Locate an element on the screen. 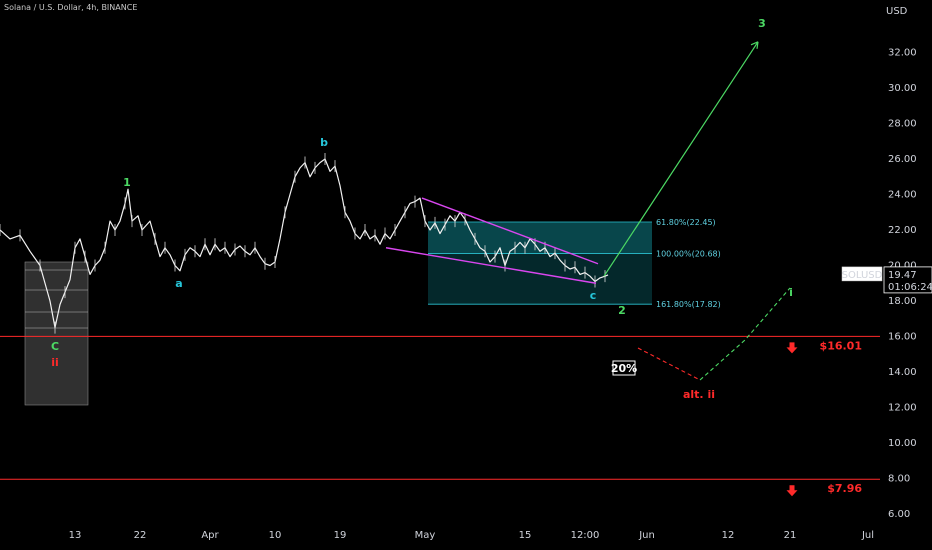 Image resolution: width=932 pixels, height=550 pixels. chart-title: Solana / U.S. Dollar, 4h, BINANCE is located at coordinates (71, 7).